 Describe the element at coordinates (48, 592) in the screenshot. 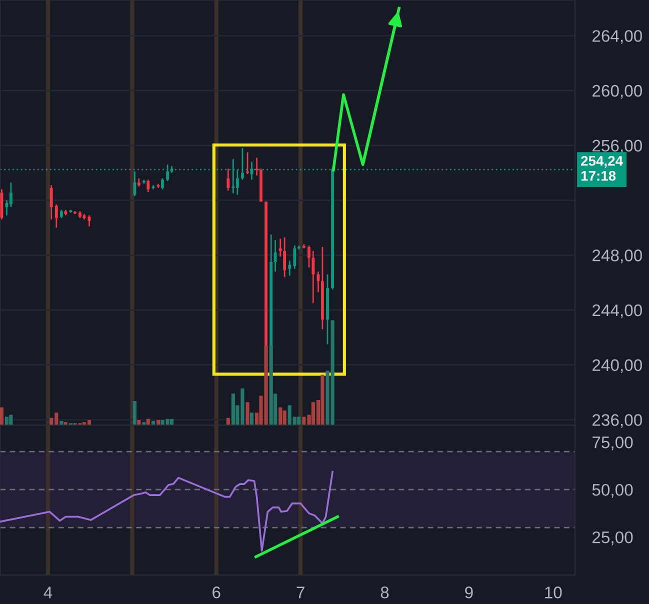

I see `x-tick-label: 4` at that location.